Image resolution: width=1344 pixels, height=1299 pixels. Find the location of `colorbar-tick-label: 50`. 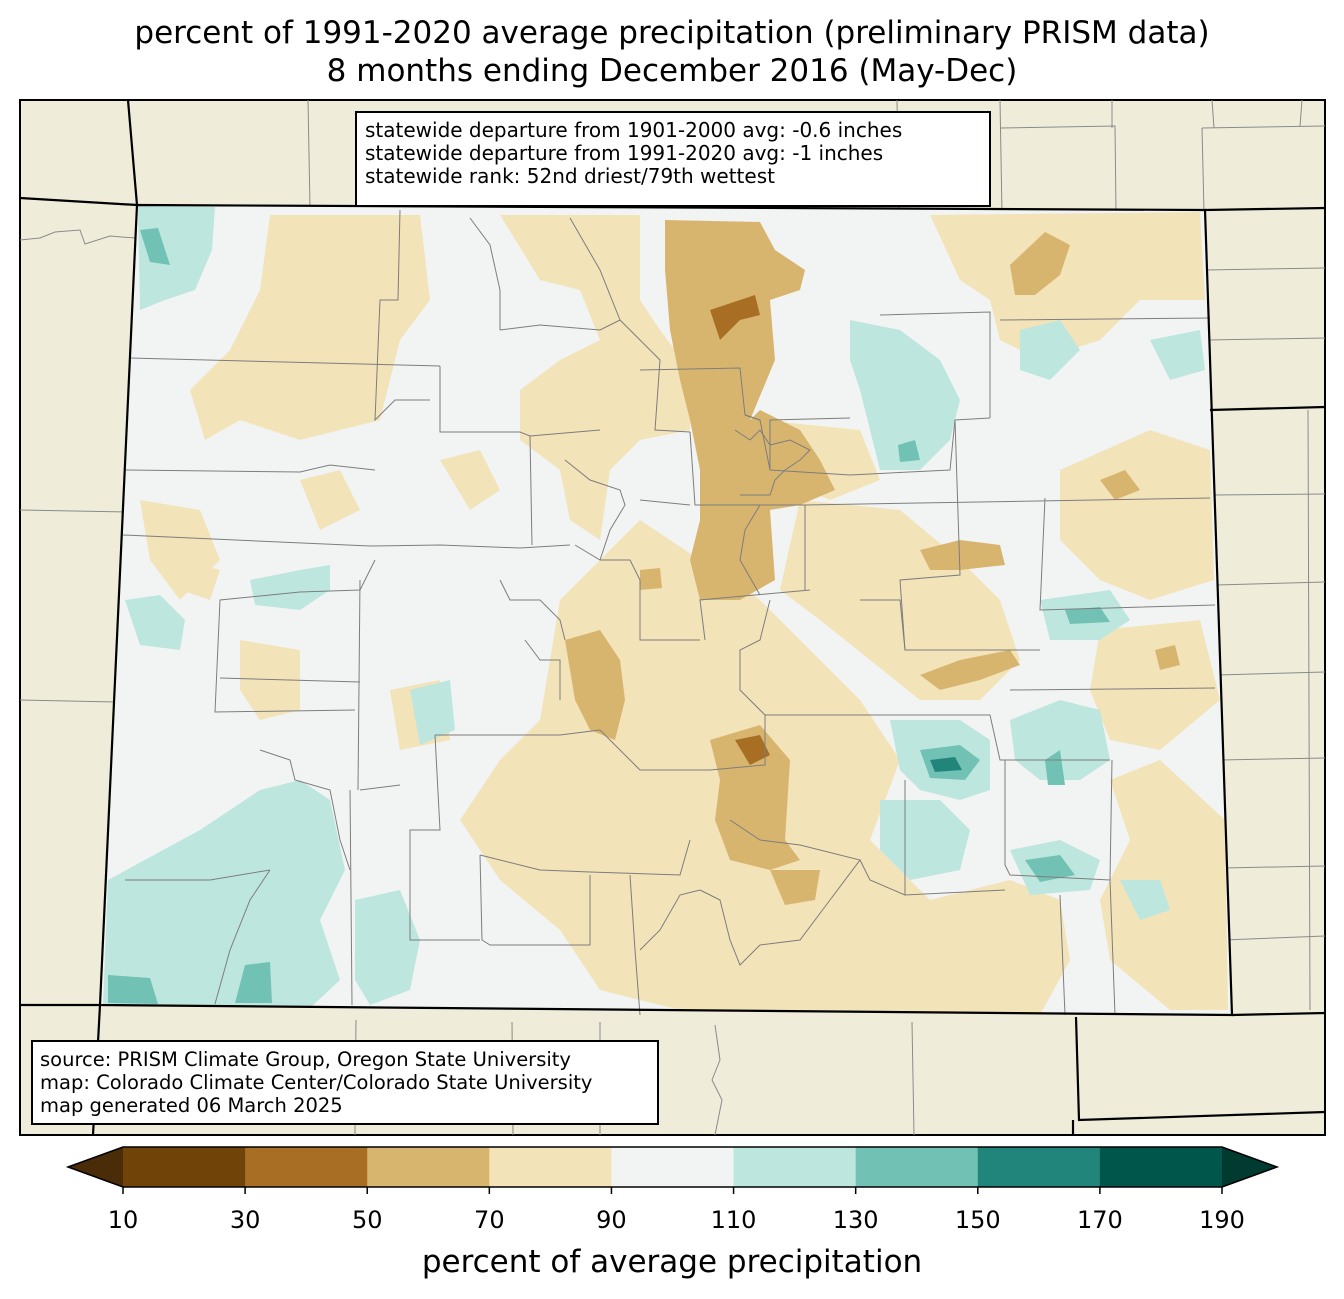

colorbar-tick-label: 50 is located at coordinates (367, 1220).